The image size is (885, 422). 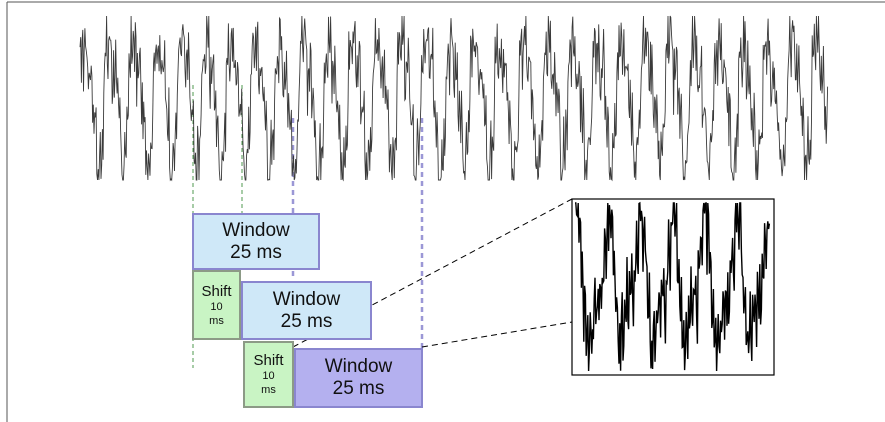 I want to click on window-2-label: Window, so click(x=306, y=299).